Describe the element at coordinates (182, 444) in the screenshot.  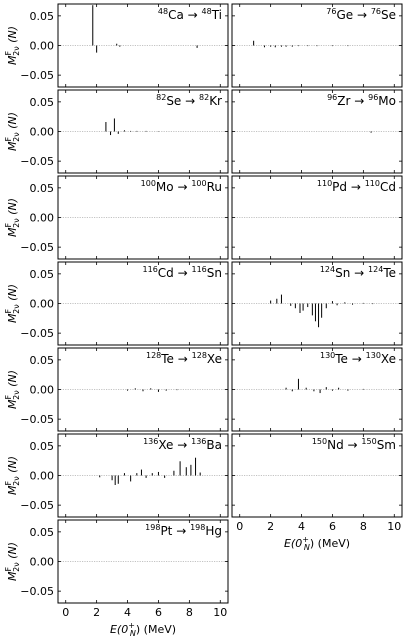
I see `reaction-label: 136Xe → 136Ba` at that location.